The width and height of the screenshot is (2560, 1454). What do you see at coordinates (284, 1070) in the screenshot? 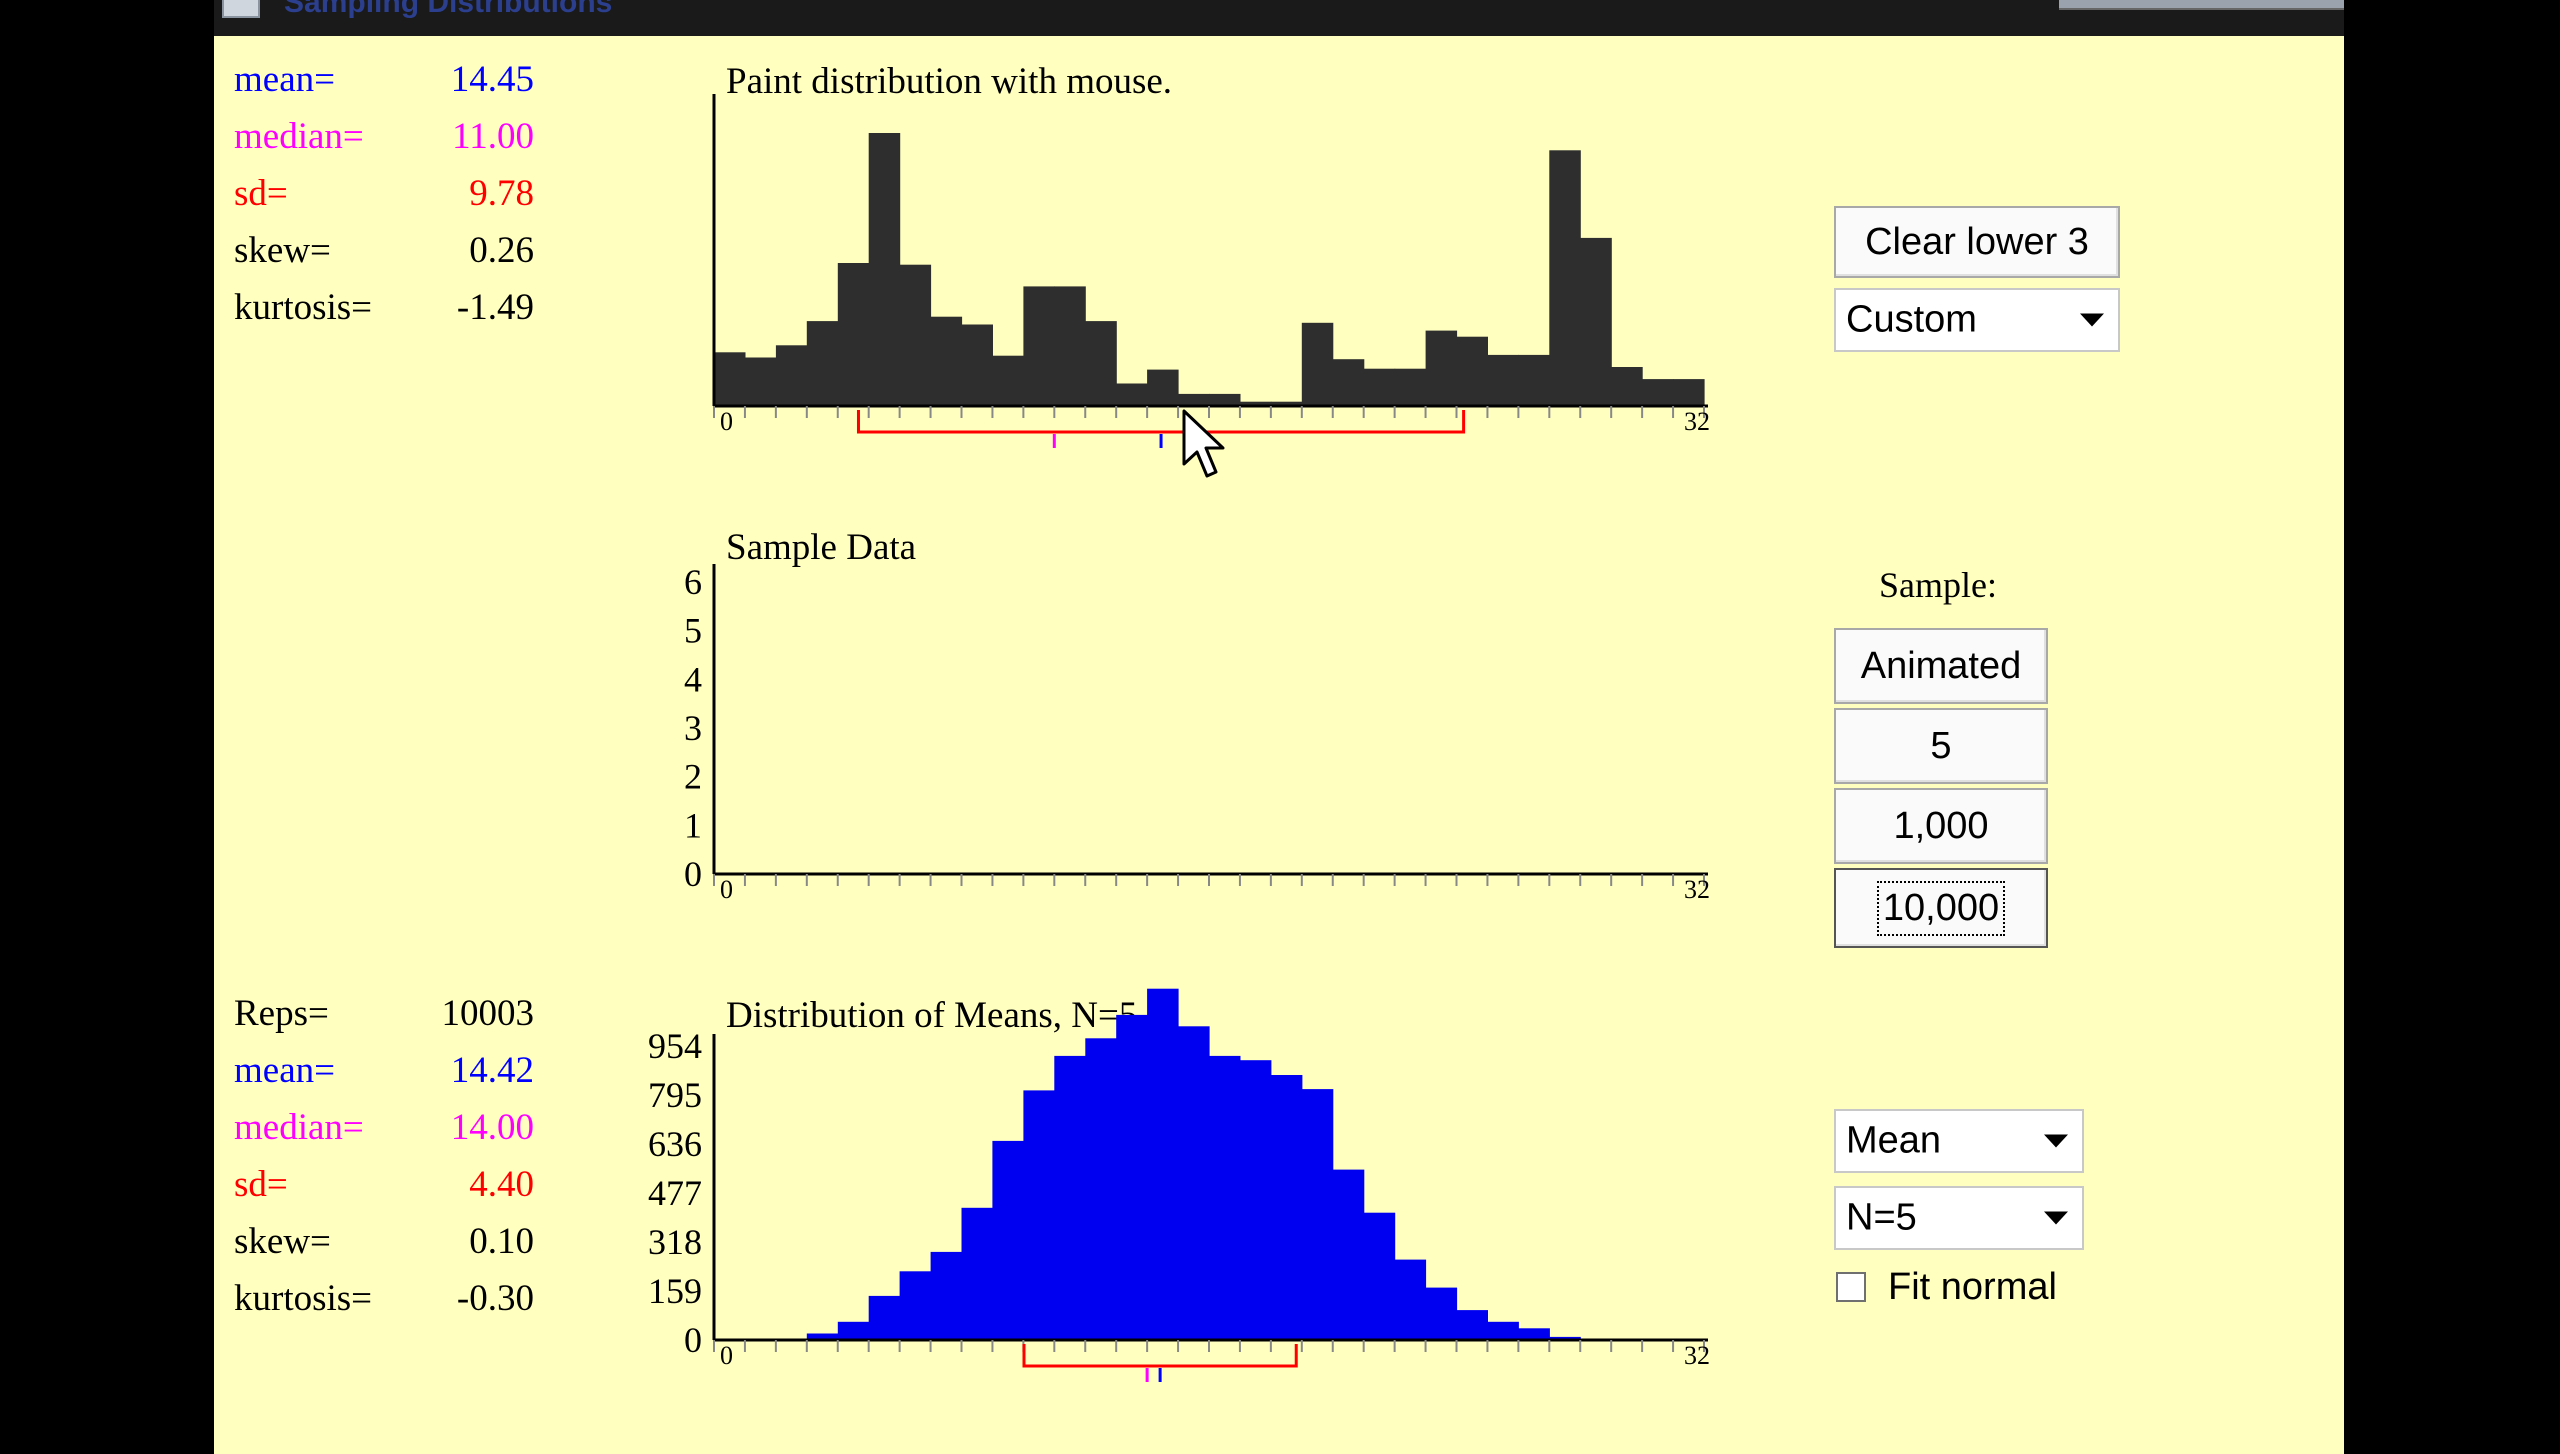
I see `means-mean-label: mean=` at bounding box center [284, 1070].